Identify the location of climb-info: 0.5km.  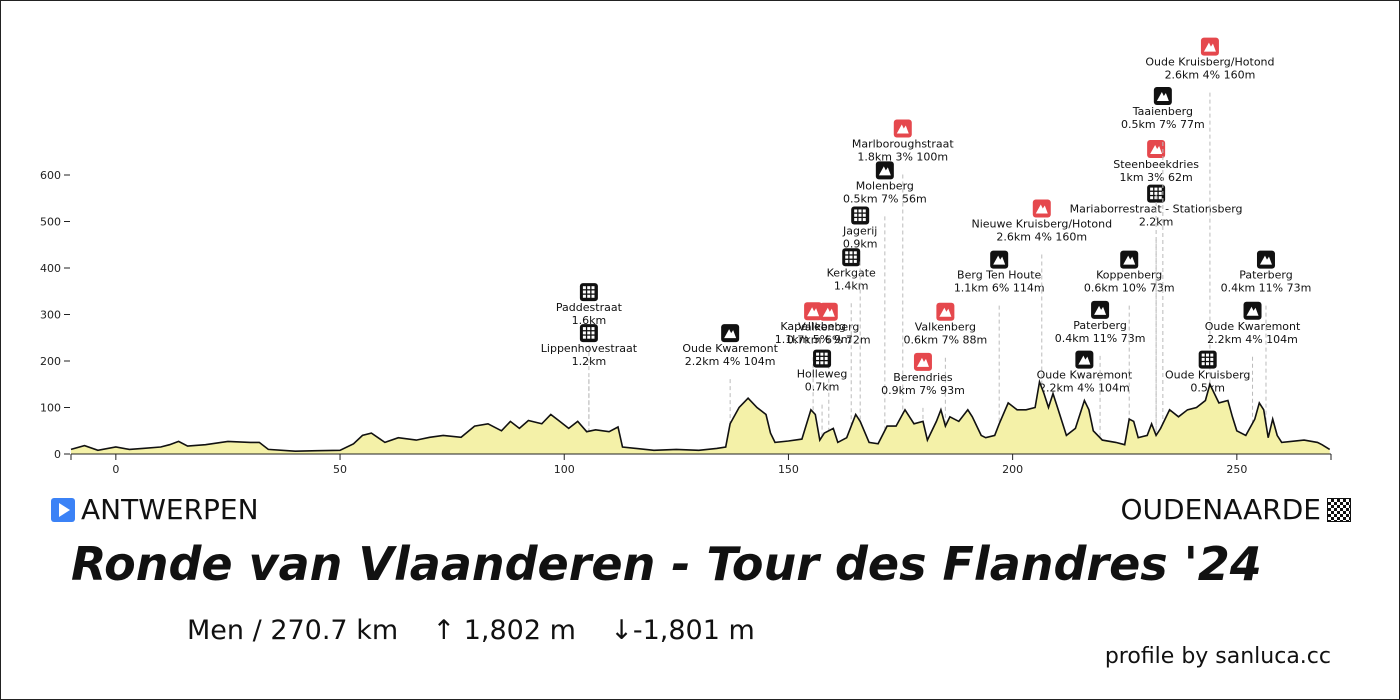
(1207, 388).